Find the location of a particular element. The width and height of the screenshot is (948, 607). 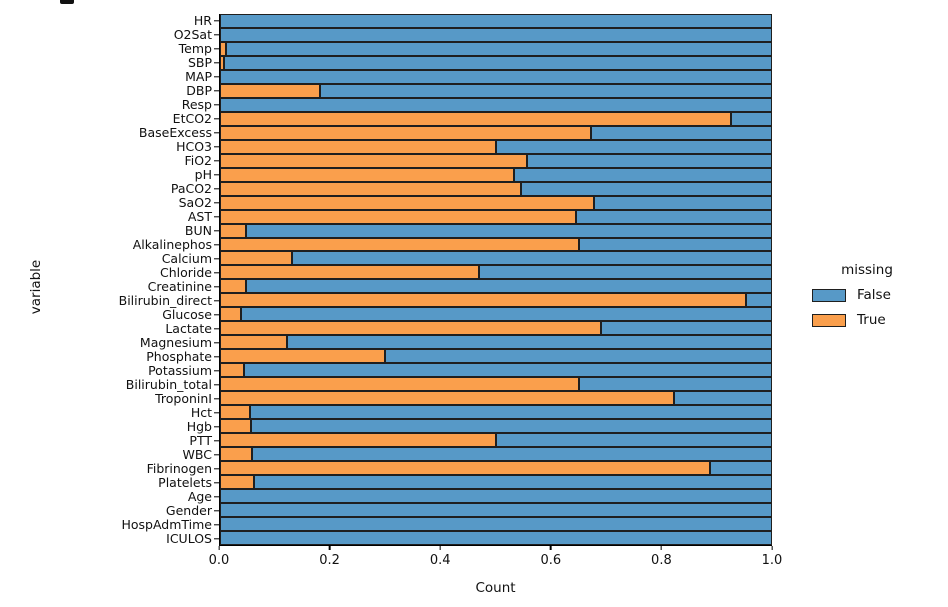

x-tick: 0.4 is located at coordinates (440, 557).